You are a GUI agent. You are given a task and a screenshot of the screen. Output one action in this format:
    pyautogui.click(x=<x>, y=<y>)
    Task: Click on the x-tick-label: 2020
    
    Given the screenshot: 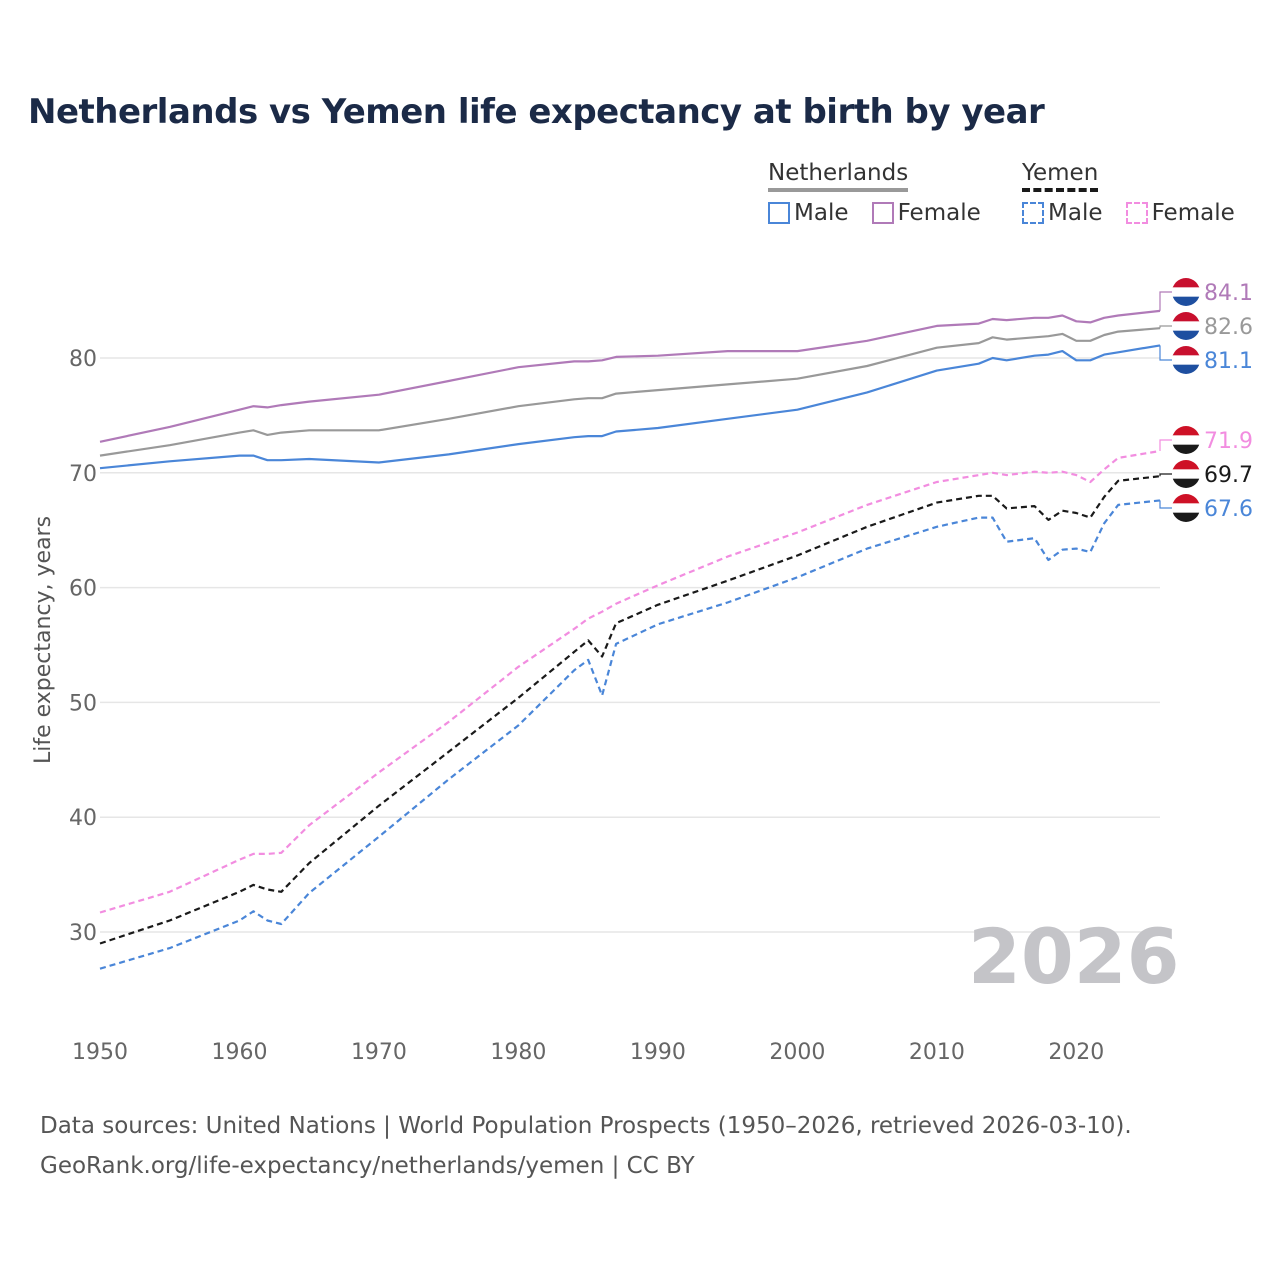 What is the action you would take?
    pyautogui.click(x=1076, y=1052)
    